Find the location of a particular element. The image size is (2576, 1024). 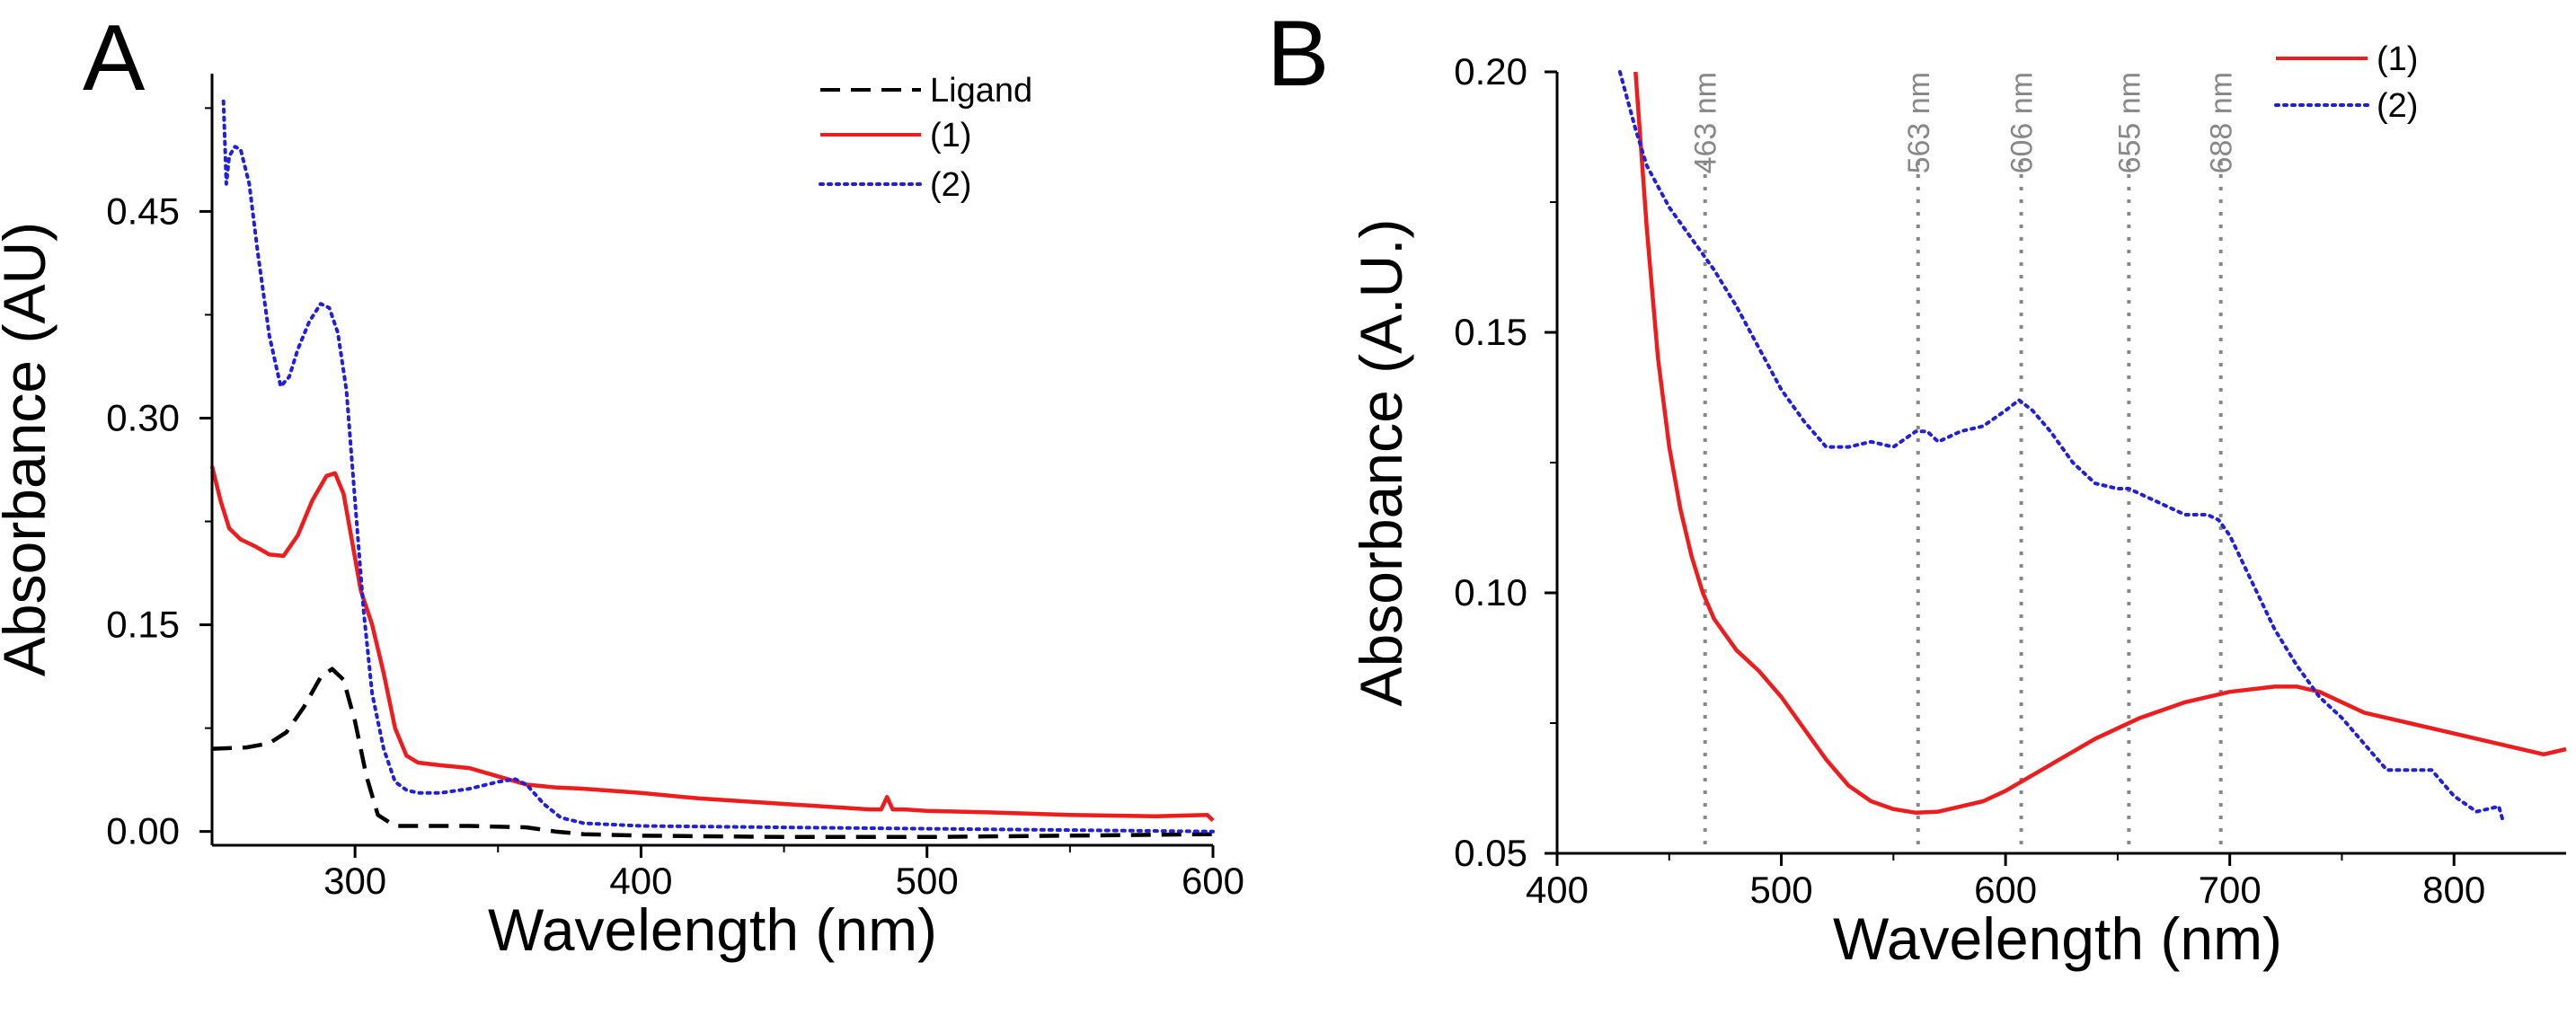

panel-a-legend: Ligand (1) (2) is located at coordinates (926, 138).